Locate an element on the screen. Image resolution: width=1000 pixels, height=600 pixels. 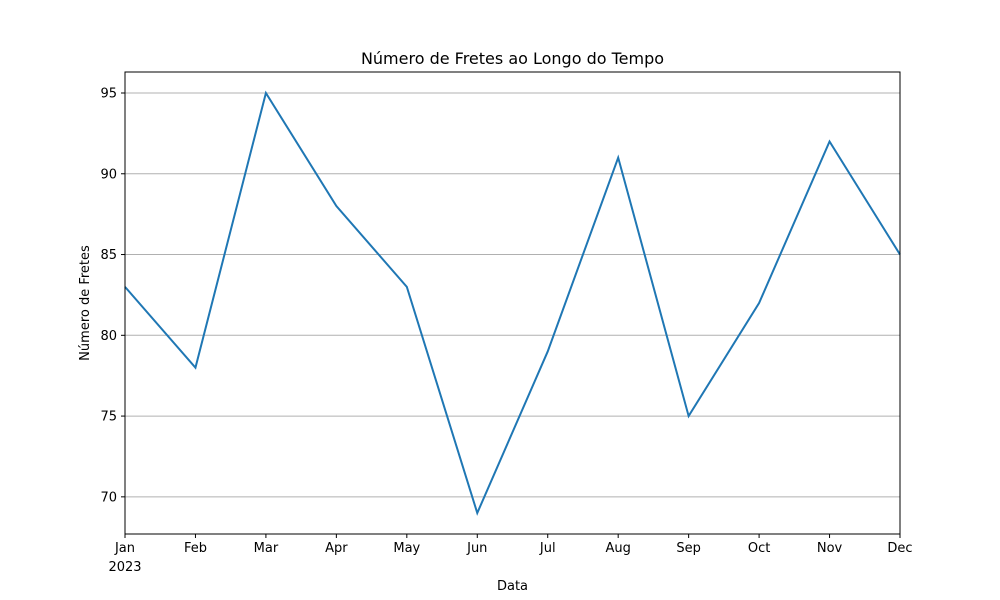
x-tick-label: Oct is located at coordinates (759, 548).